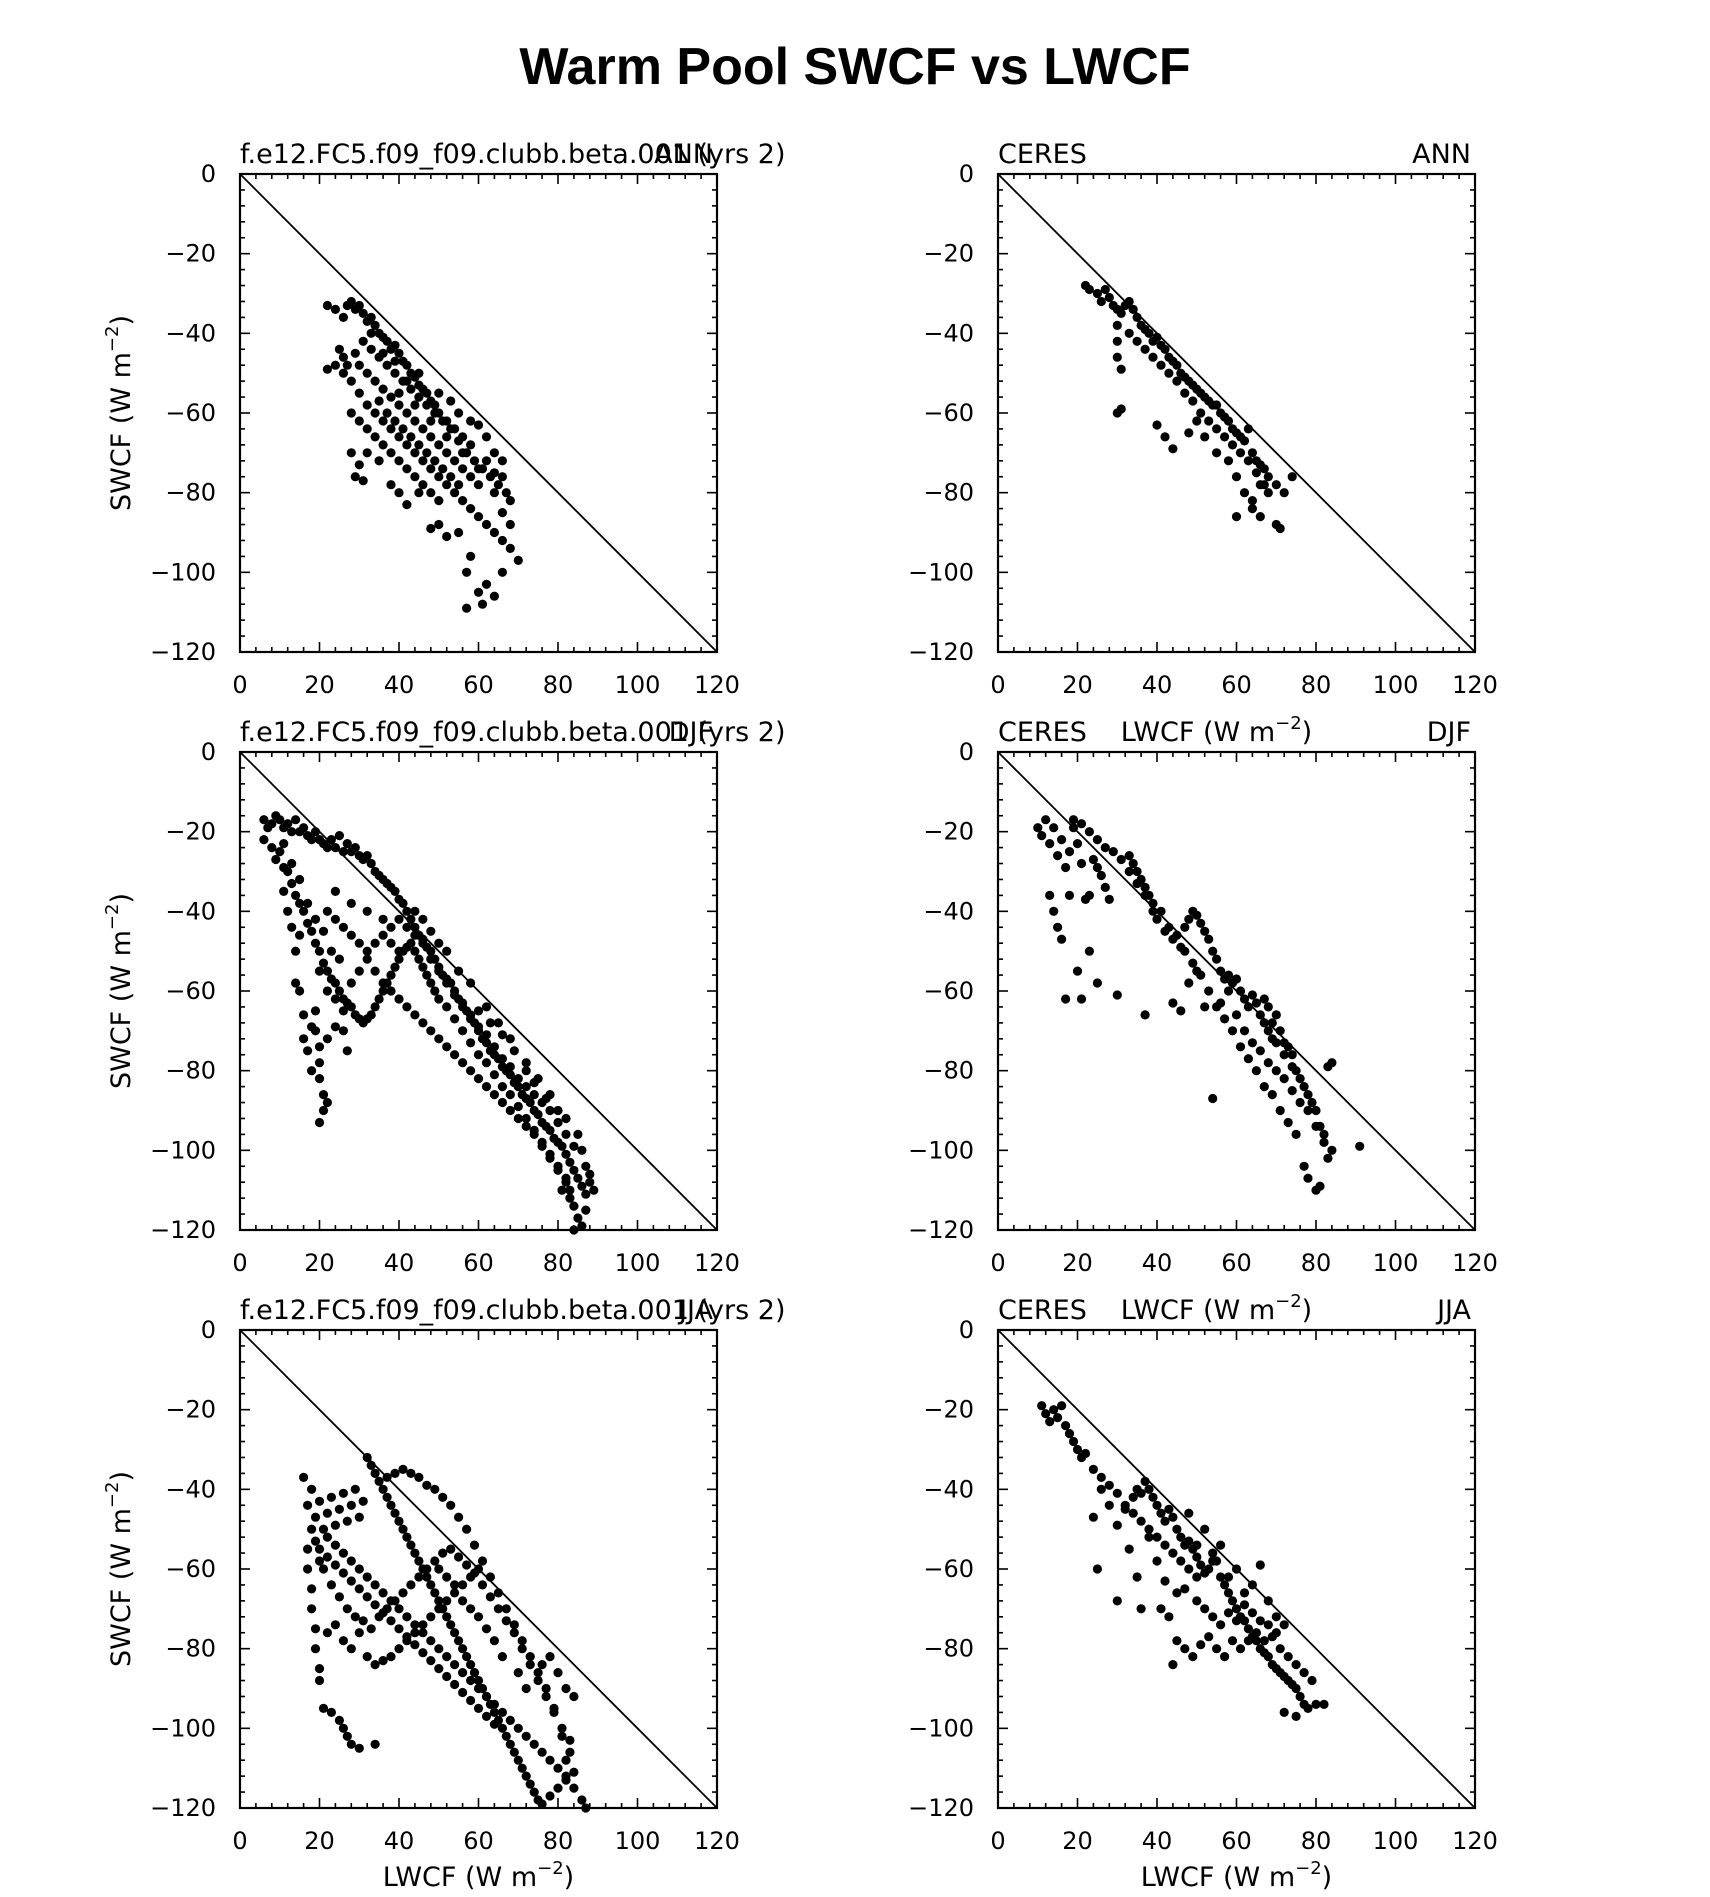 This screenshot has height=1897, width=1710. I want to click on x-tick-label: 20, so click(319, 1841).